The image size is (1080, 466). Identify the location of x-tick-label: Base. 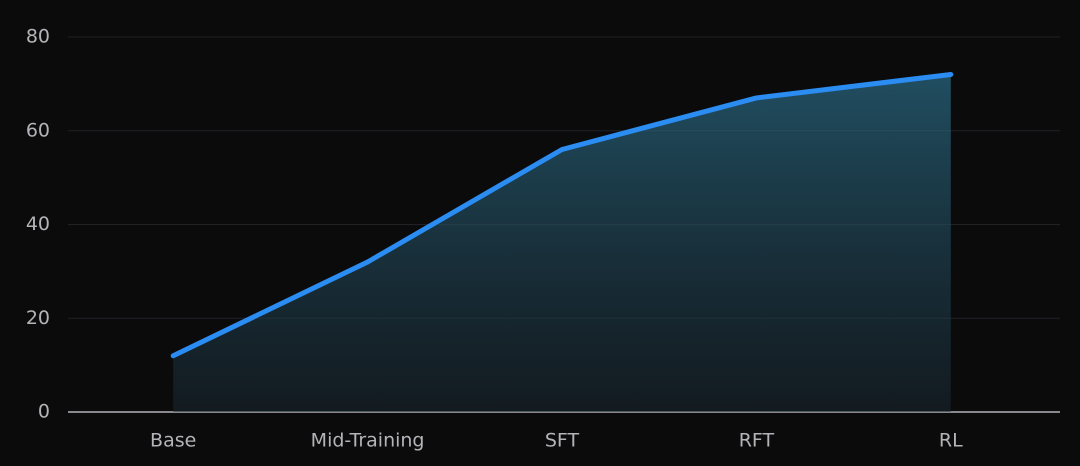
(173, 441).